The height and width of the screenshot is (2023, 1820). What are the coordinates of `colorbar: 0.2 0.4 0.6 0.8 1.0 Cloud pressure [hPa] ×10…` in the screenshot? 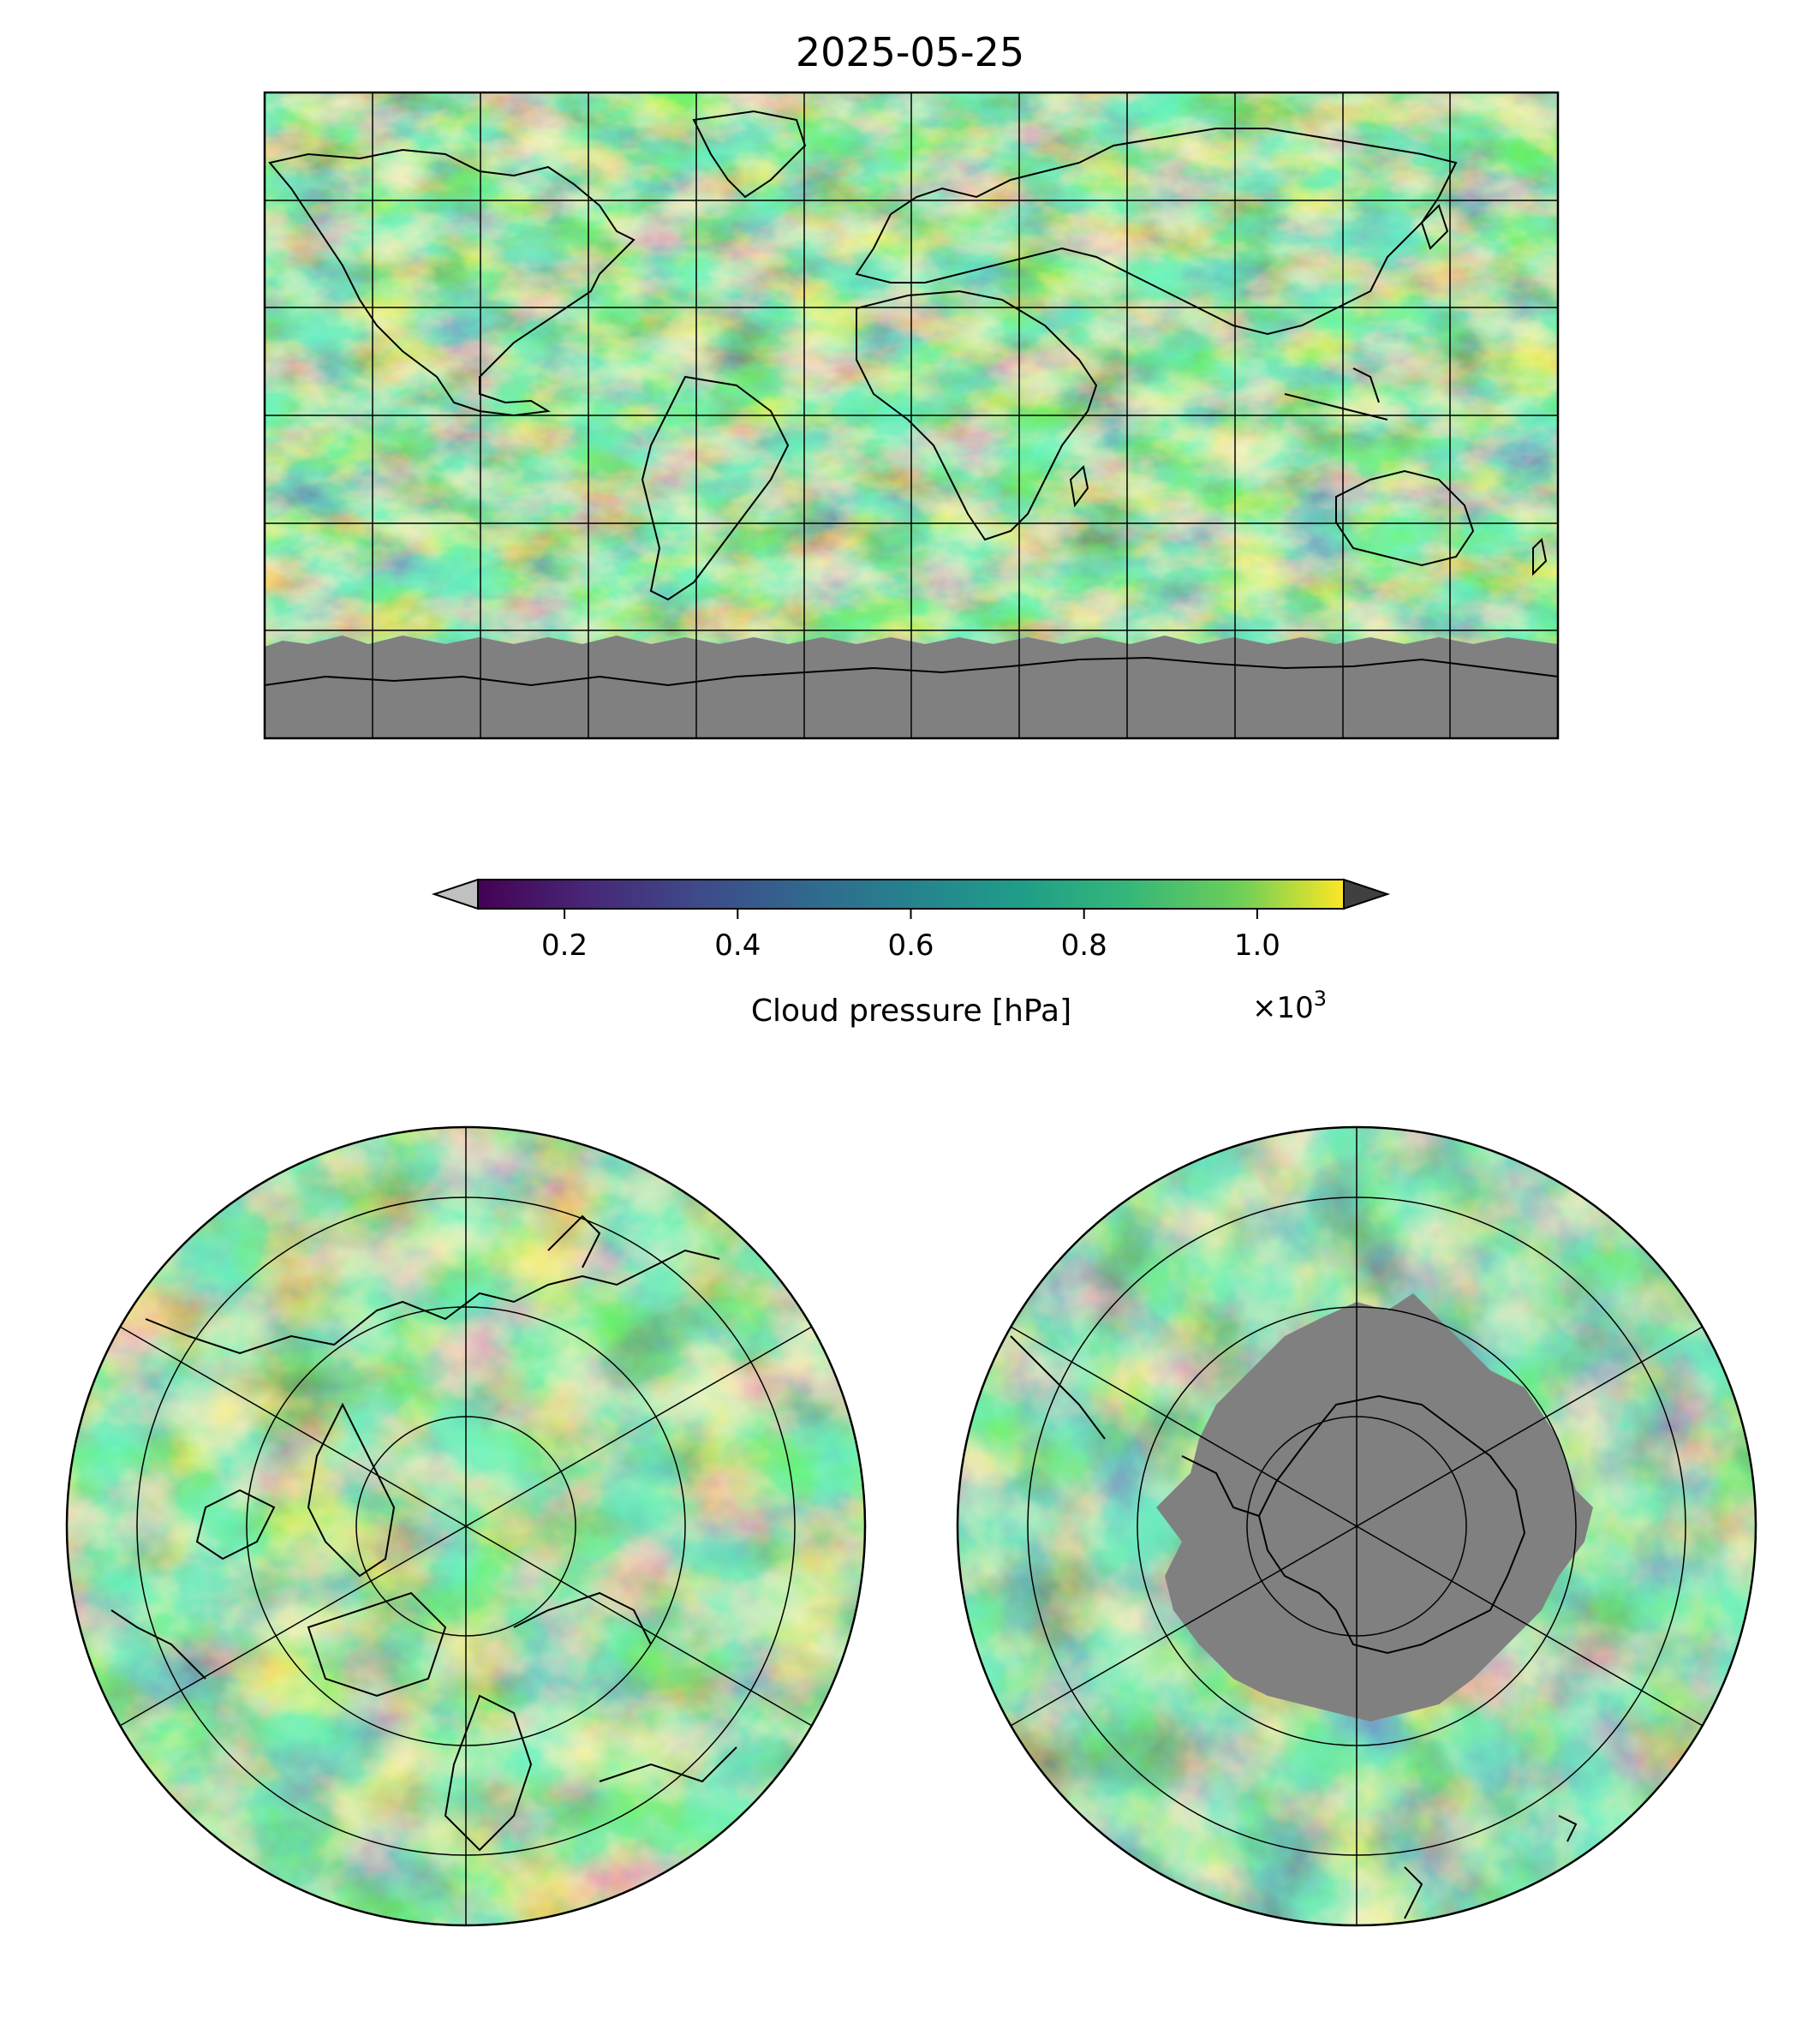 It's located at (911, 953).